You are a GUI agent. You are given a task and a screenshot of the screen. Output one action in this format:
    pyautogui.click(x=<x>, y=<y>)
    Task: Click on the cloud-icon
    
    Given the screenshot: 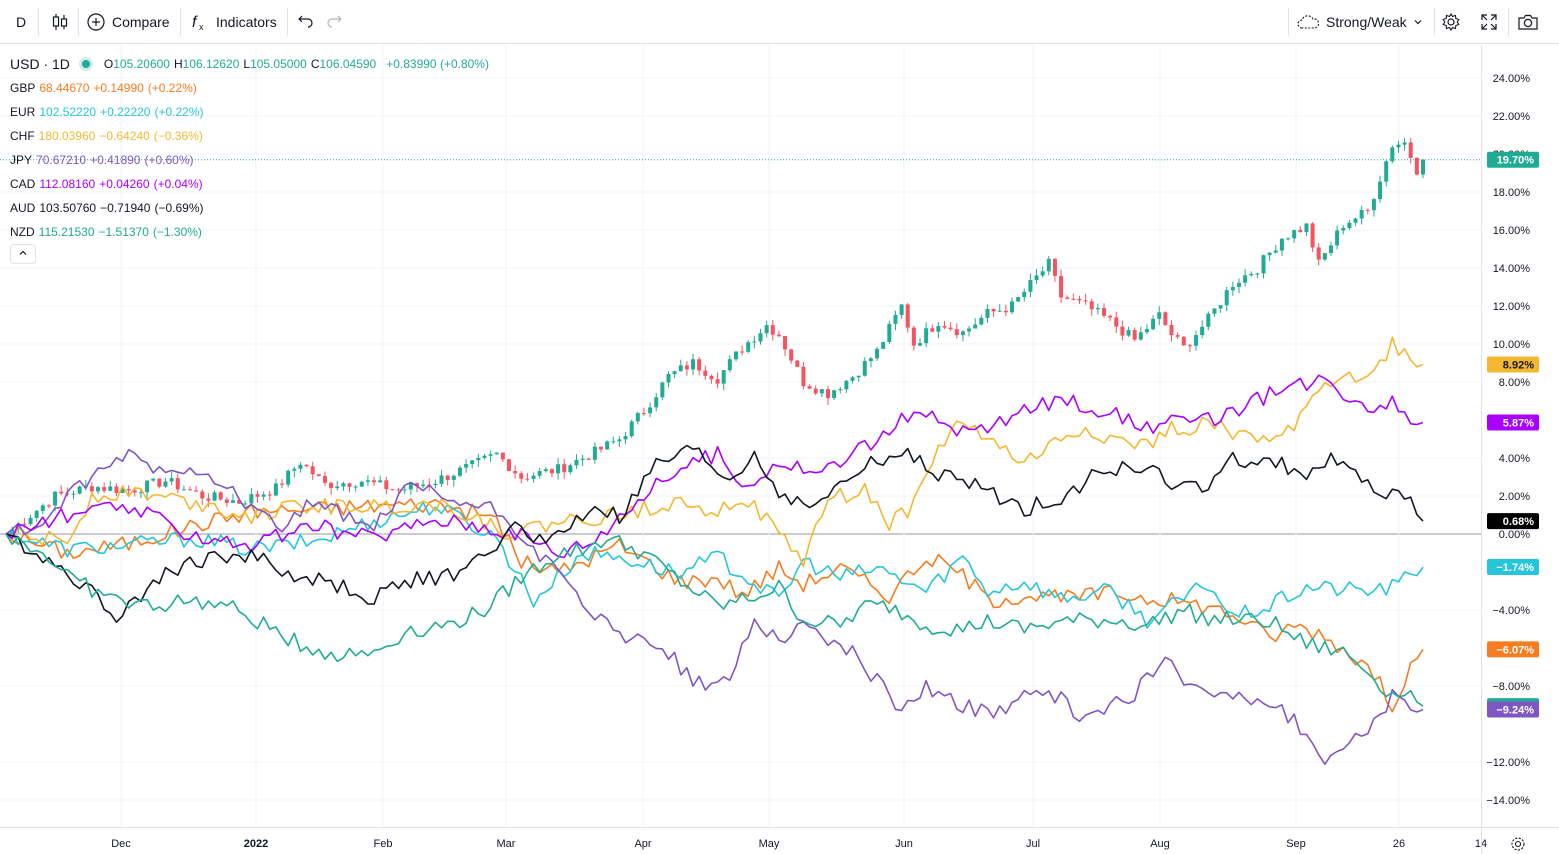 What is the action you would take?
    pyautogui.click(x=1308, y=22)
    